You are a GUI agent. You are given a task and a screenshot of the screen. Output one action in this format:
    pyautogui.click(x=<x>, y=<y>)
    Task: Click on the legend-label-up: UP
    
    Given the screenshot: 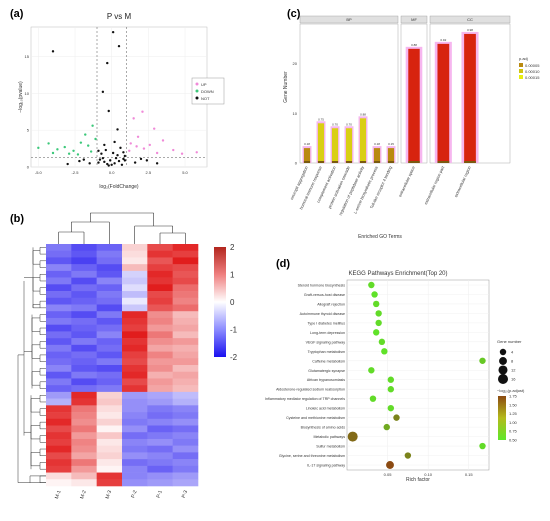 What is the action you would take?
    pyautogui.click(x=204, y=84)
    